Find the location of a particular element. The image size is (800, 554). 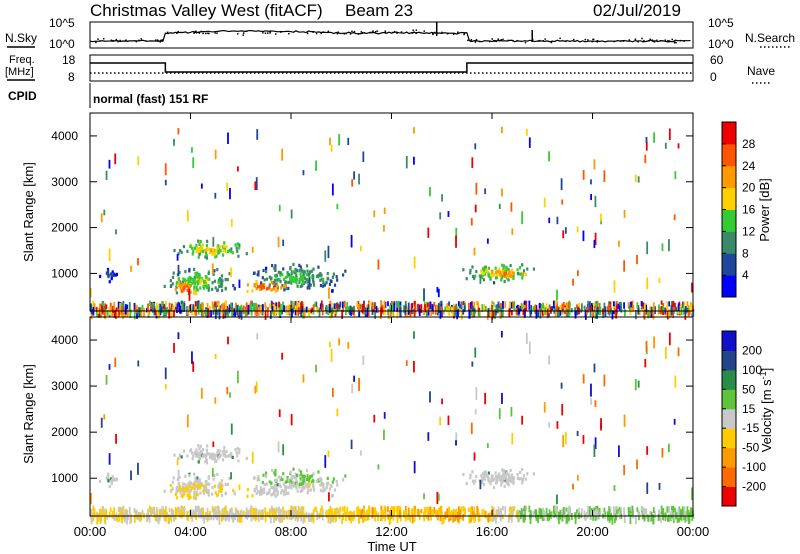

power-ytick-tick-label: 4000 is located at coordinates (64, 136).